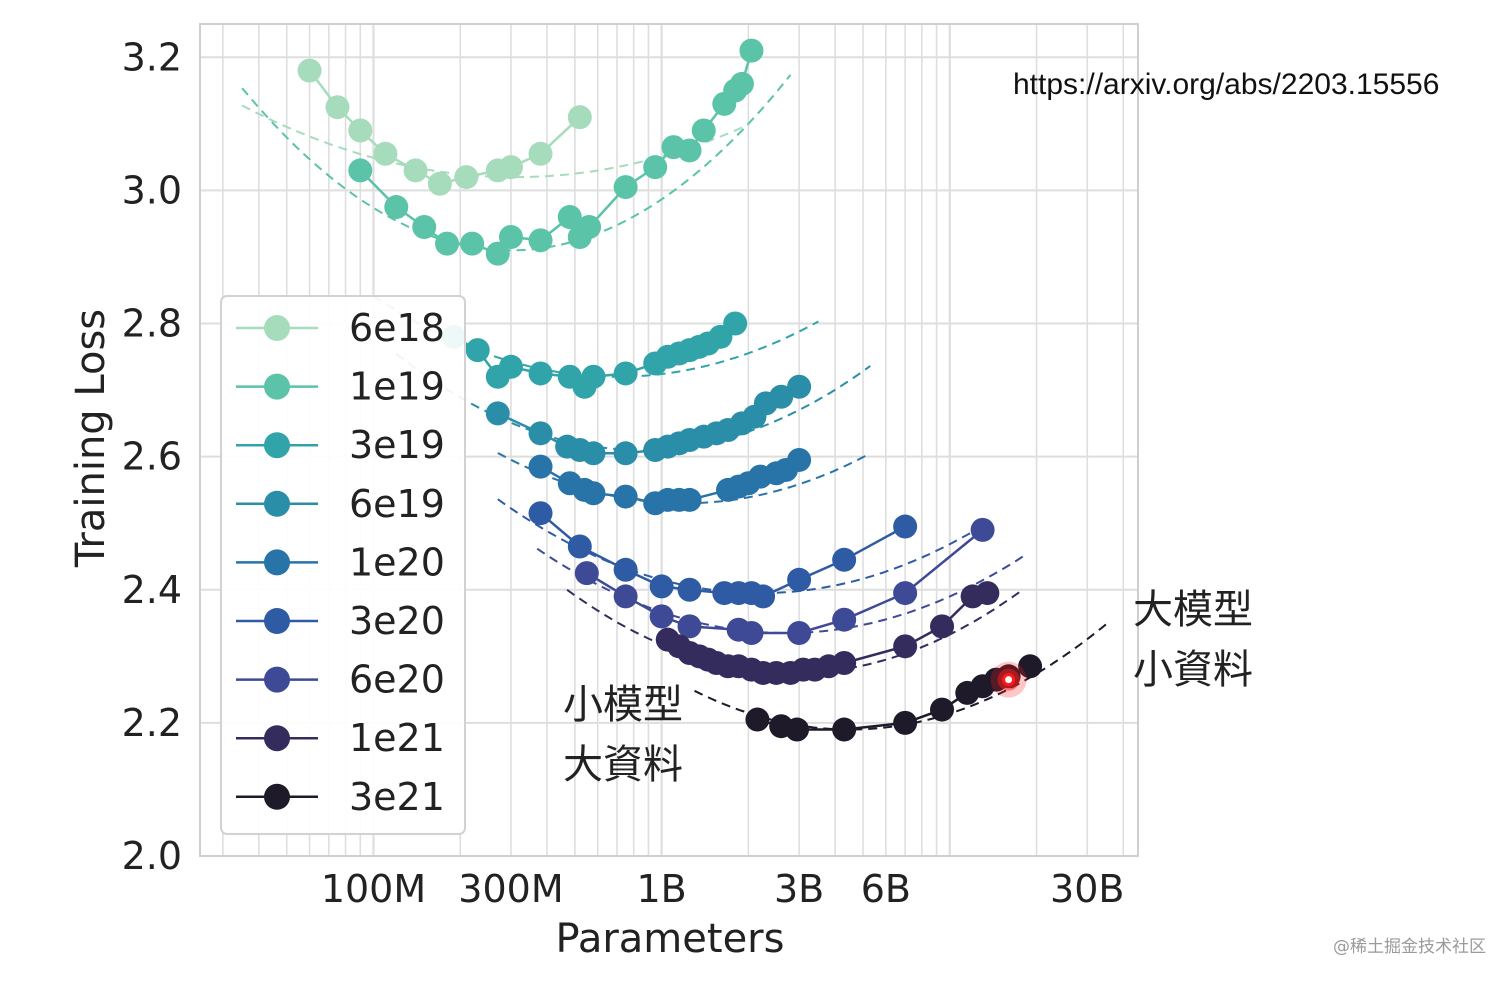 This screenshot has height=983, width=1512. Describe the element at coordinates (594, 355) in the screenshot. I see `series-3e19` at that location.